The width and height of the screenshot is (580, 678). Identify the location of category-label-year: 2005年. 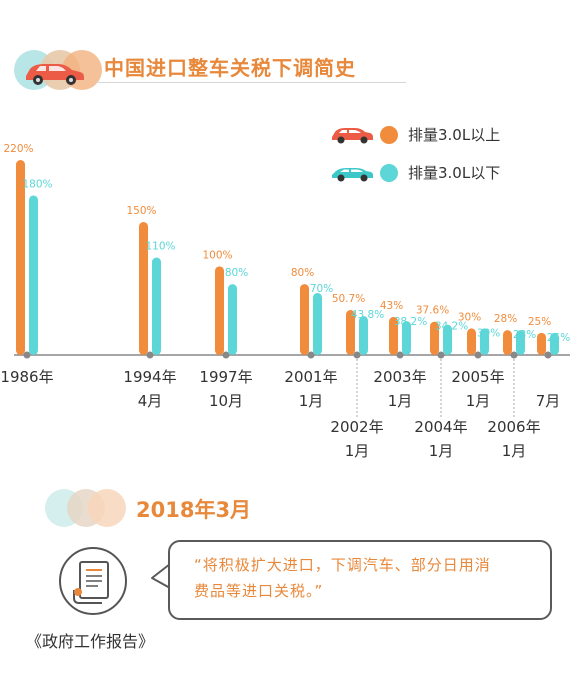
(477, 377).